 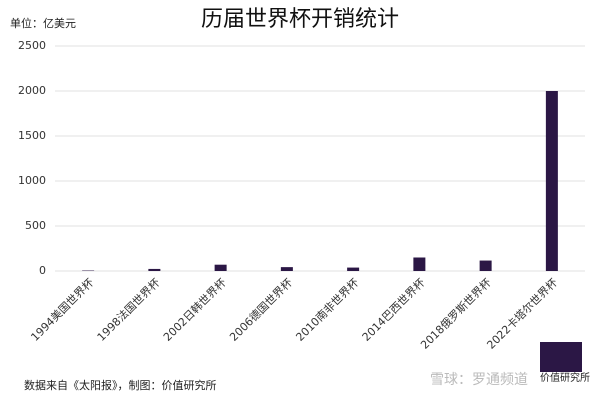 I want to click on y-tick-label: 2000, so click(x=32, y=90).